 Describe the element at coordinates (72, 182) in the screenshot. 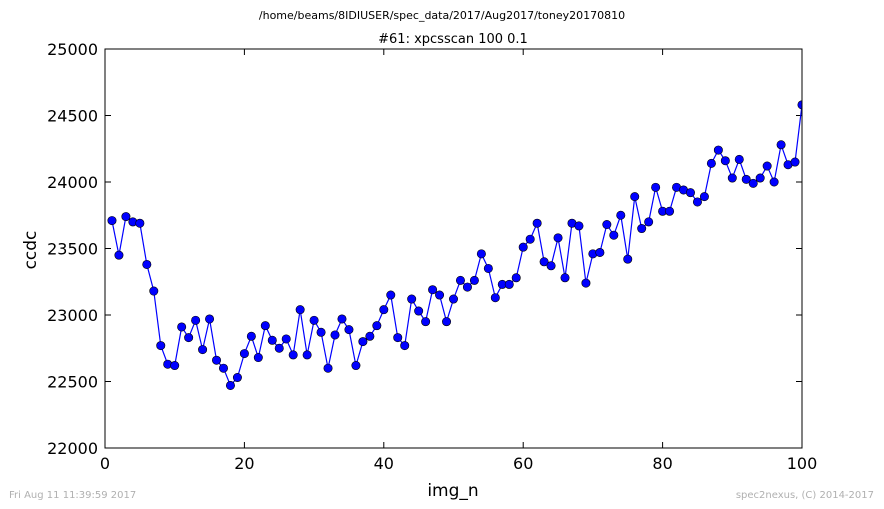

I see `y-tick-label: 24000` at that location.